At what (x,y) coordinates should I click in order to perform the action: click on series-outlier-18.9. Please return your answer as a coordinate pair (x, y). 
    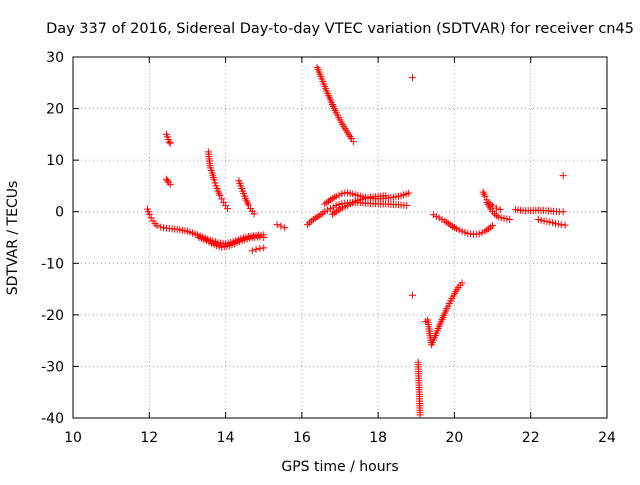
    Looking at the image, I should click on (412, 295).